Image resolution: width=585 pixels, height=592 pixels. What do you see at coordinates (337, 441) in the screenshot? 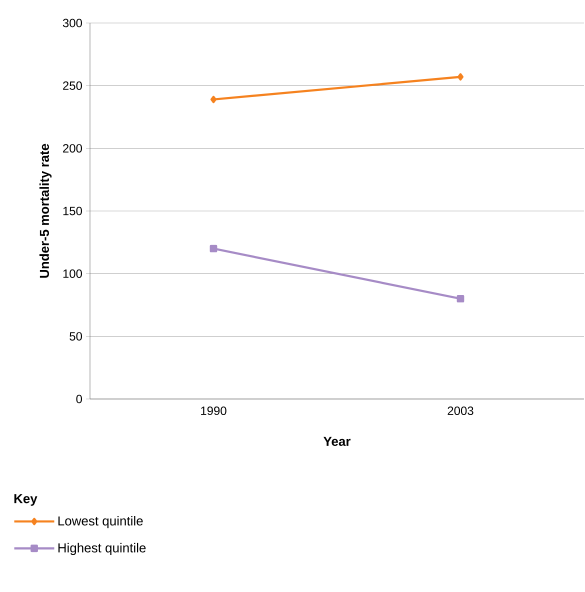
I see `x-axis-title: Year` at bounding box center [337, 441].